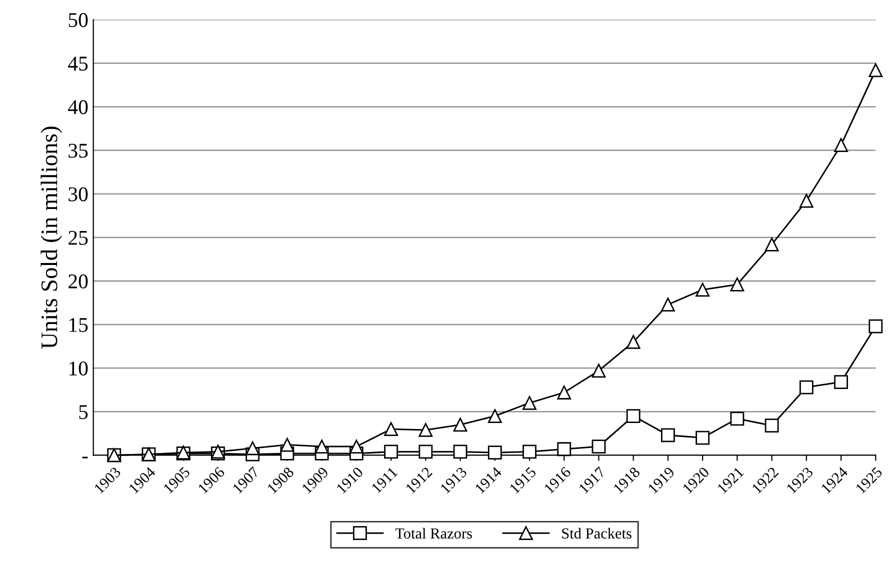 The image size is (889, 562). I want to click on y-tick-label: 50, so click(78, 20).